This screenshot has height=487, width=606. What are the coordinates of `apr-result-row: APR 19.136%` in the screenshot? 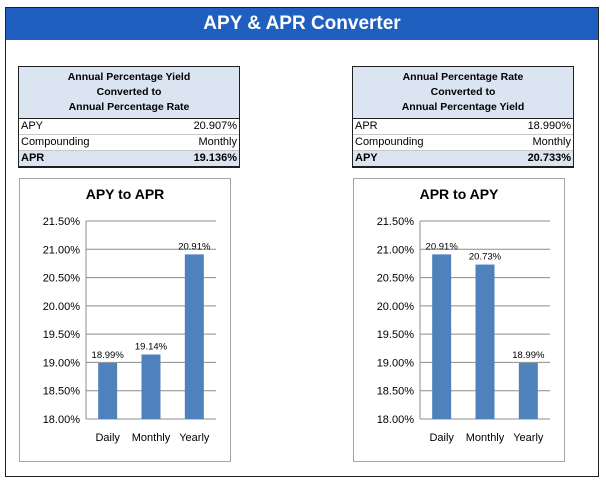 It's located at (129, 159).